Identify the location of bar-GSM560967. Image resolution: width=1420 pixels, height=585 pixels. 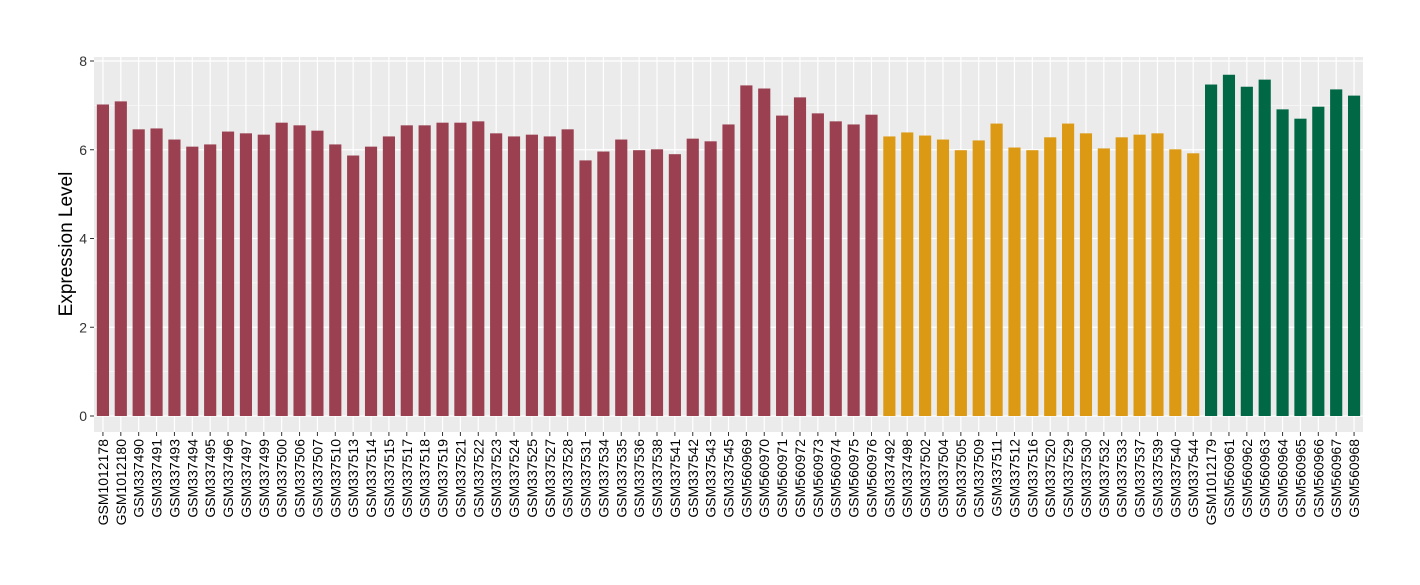
(1336, 253).